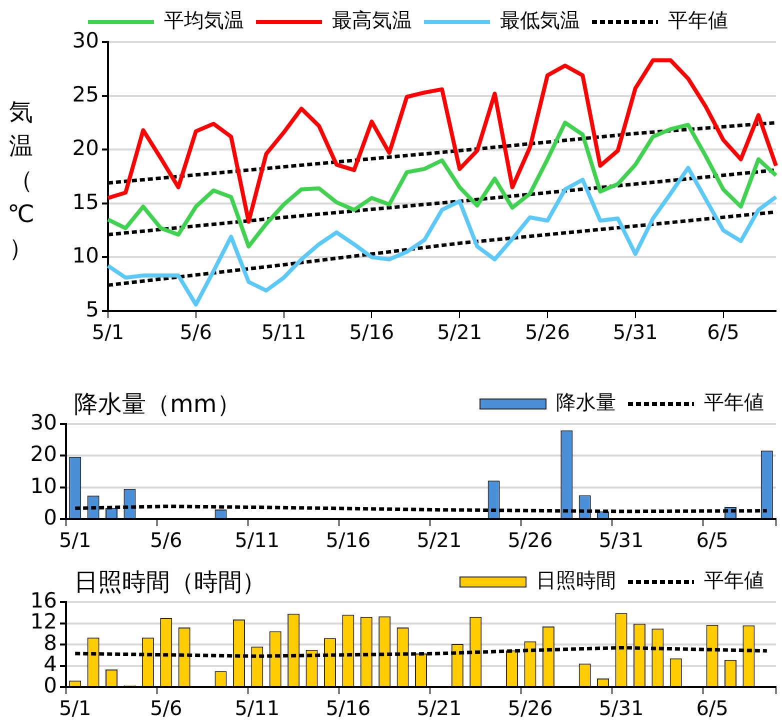  What do you see at coordinates (586, 402) in the screenshot?
I see `legend-label: 降水量` at bounding box center [586, 402].